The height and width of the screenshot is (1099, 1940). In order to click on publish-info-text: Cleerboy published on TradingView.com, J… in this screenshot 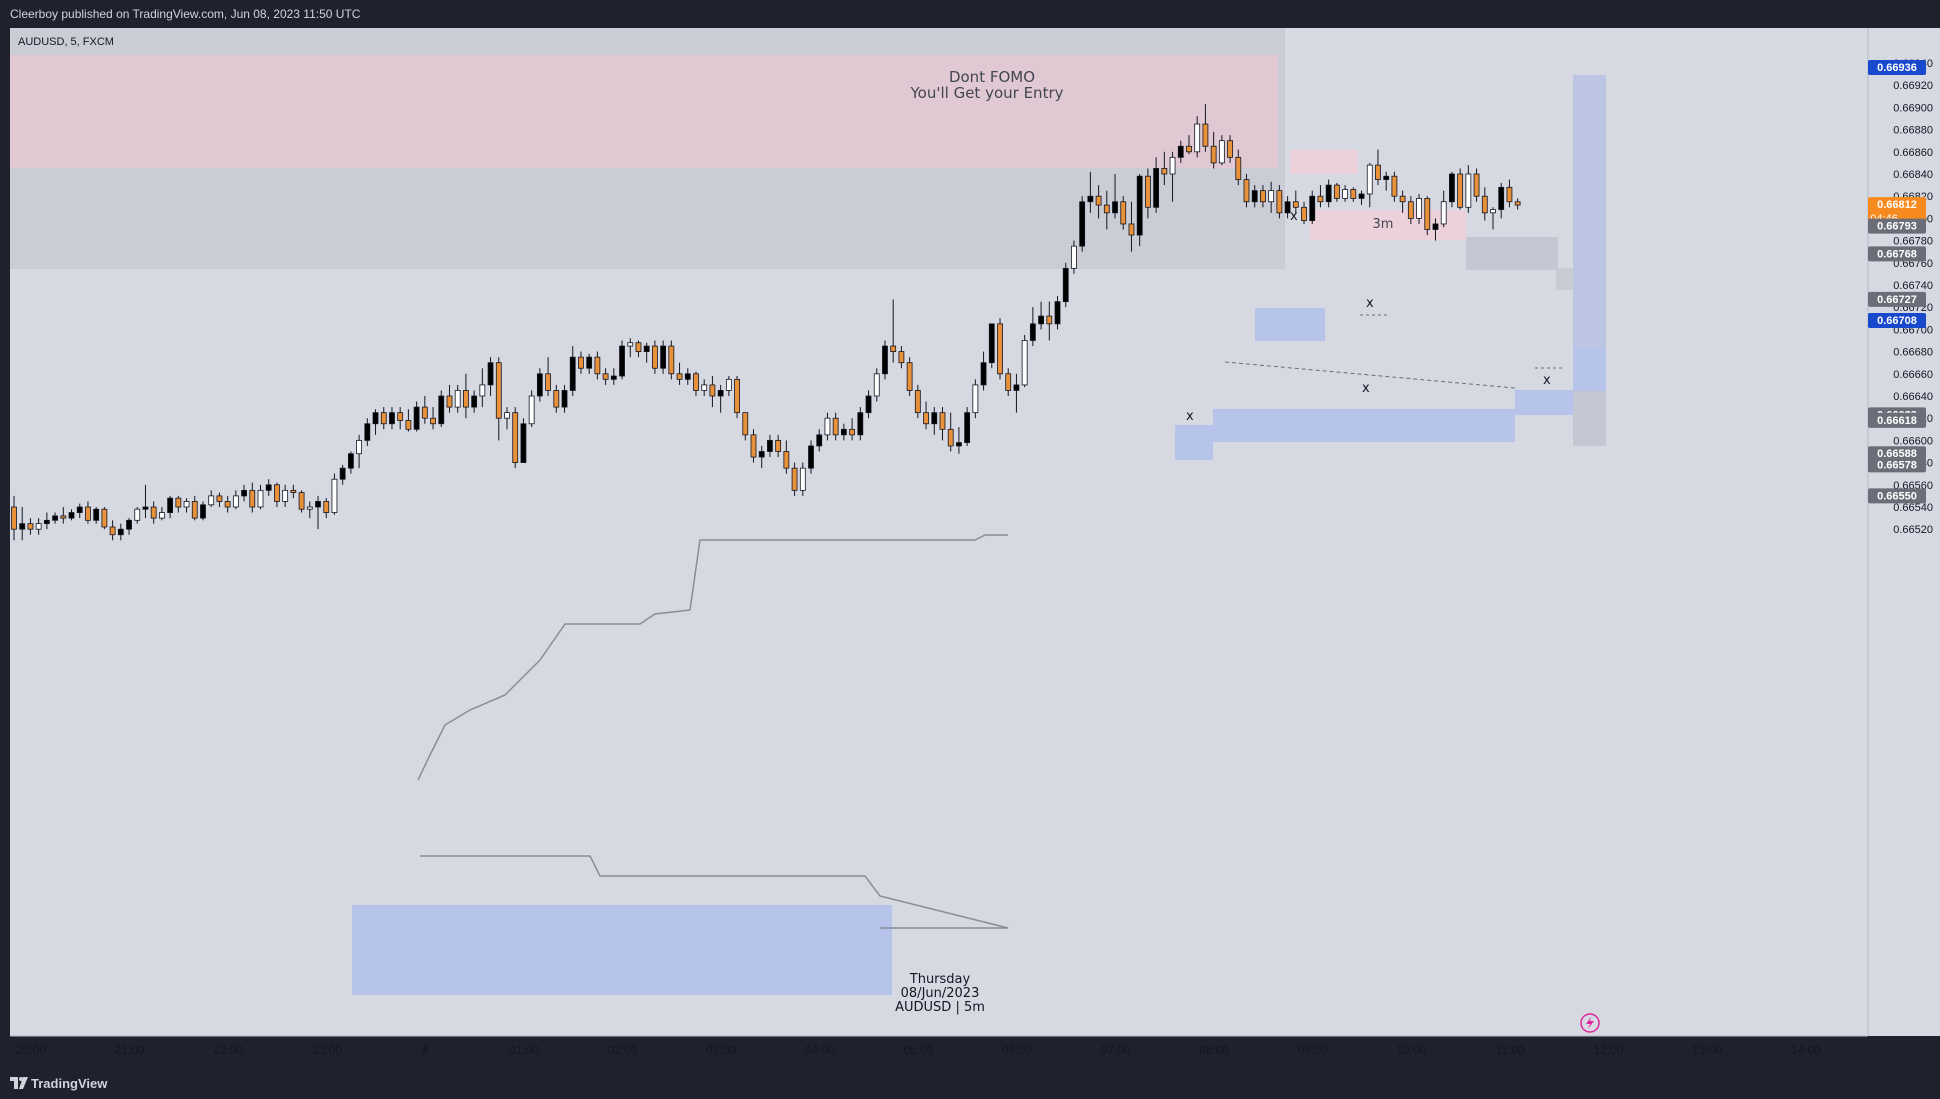, I will do `click(185, 14)`.